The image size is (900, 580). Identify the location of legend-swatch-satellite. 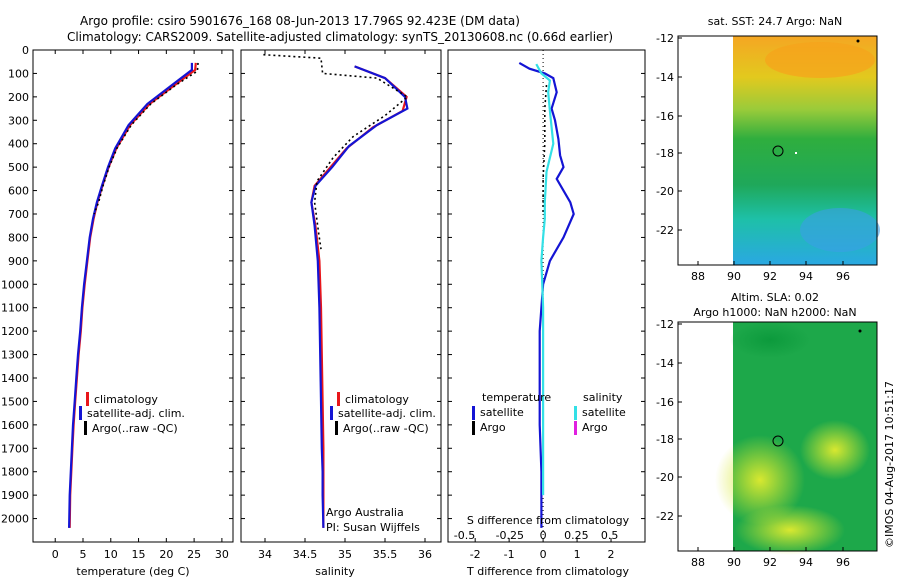
(331, 413).